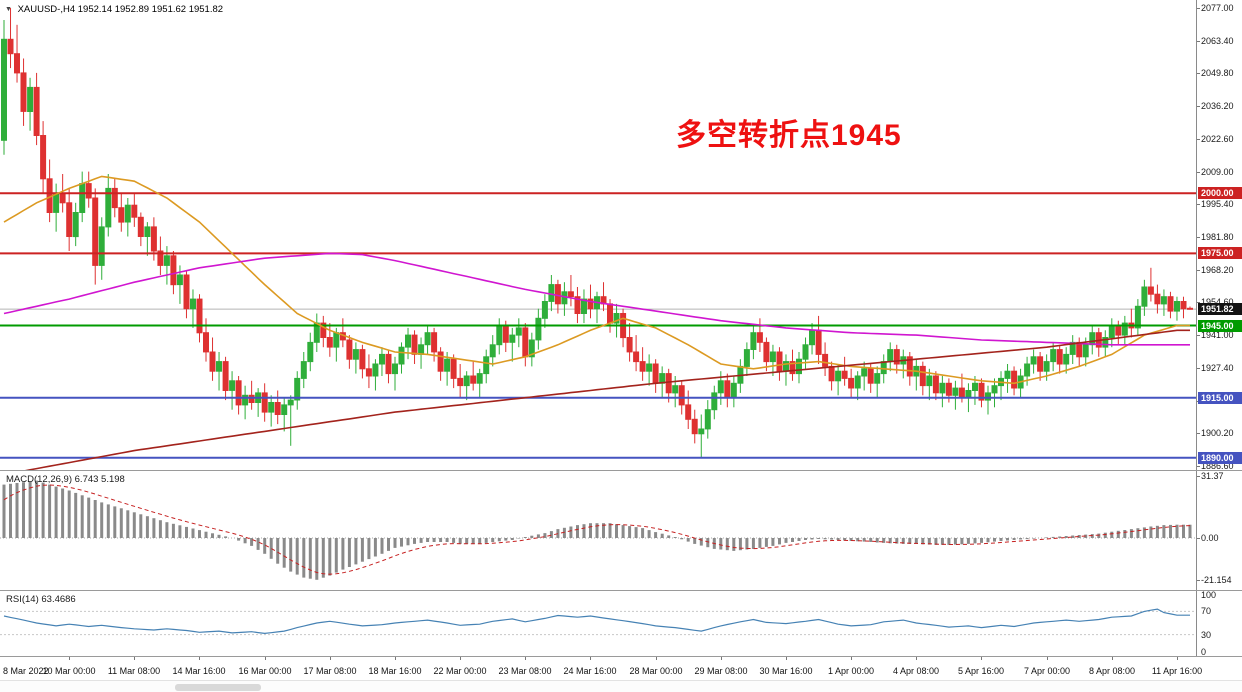 Image resolution: width=1242 pixels, height=692 pixels. What do you see at coordinates (1217, 73) in the screenshot?
I see `price-tick-label: 2049.80` at bounding box center [1217, 73].